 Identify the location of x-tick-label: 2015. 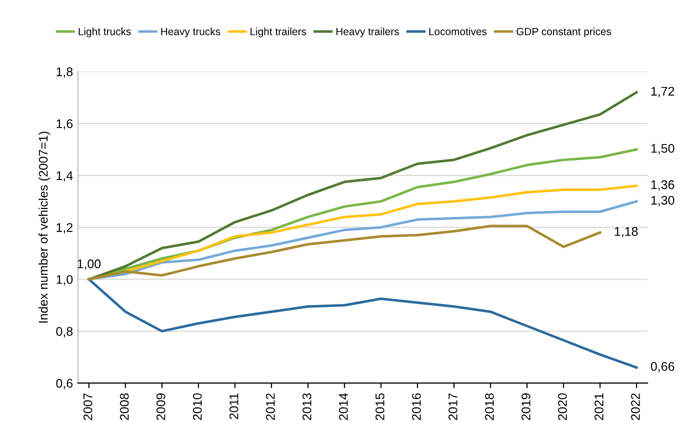
(379, 406).